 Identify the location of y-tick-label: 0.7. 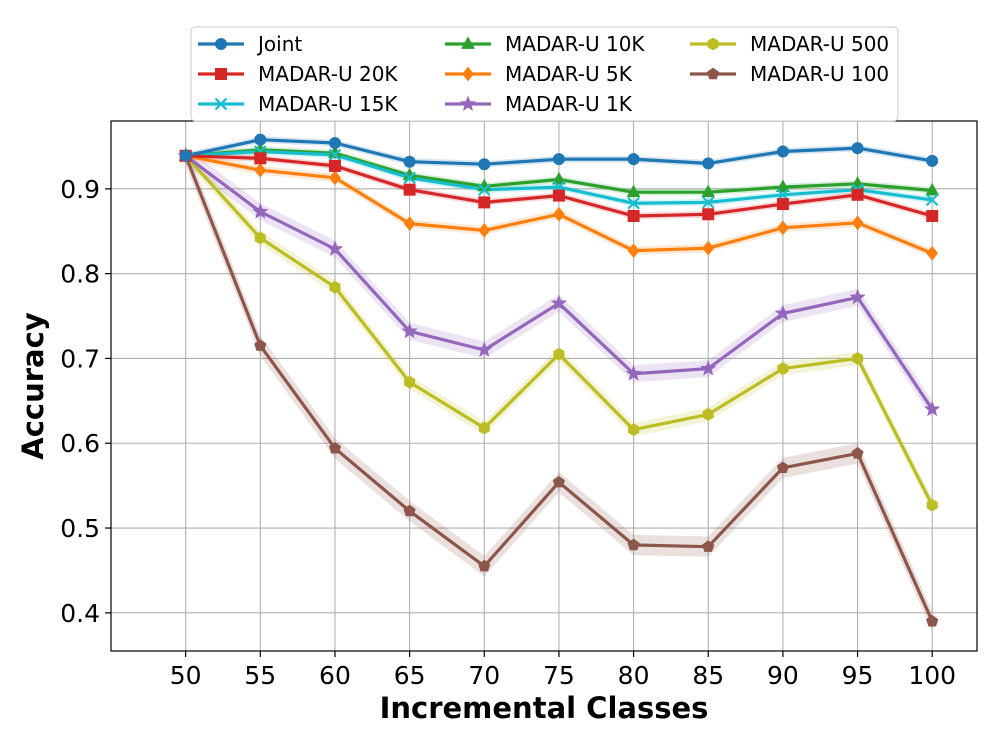
(80, 358).